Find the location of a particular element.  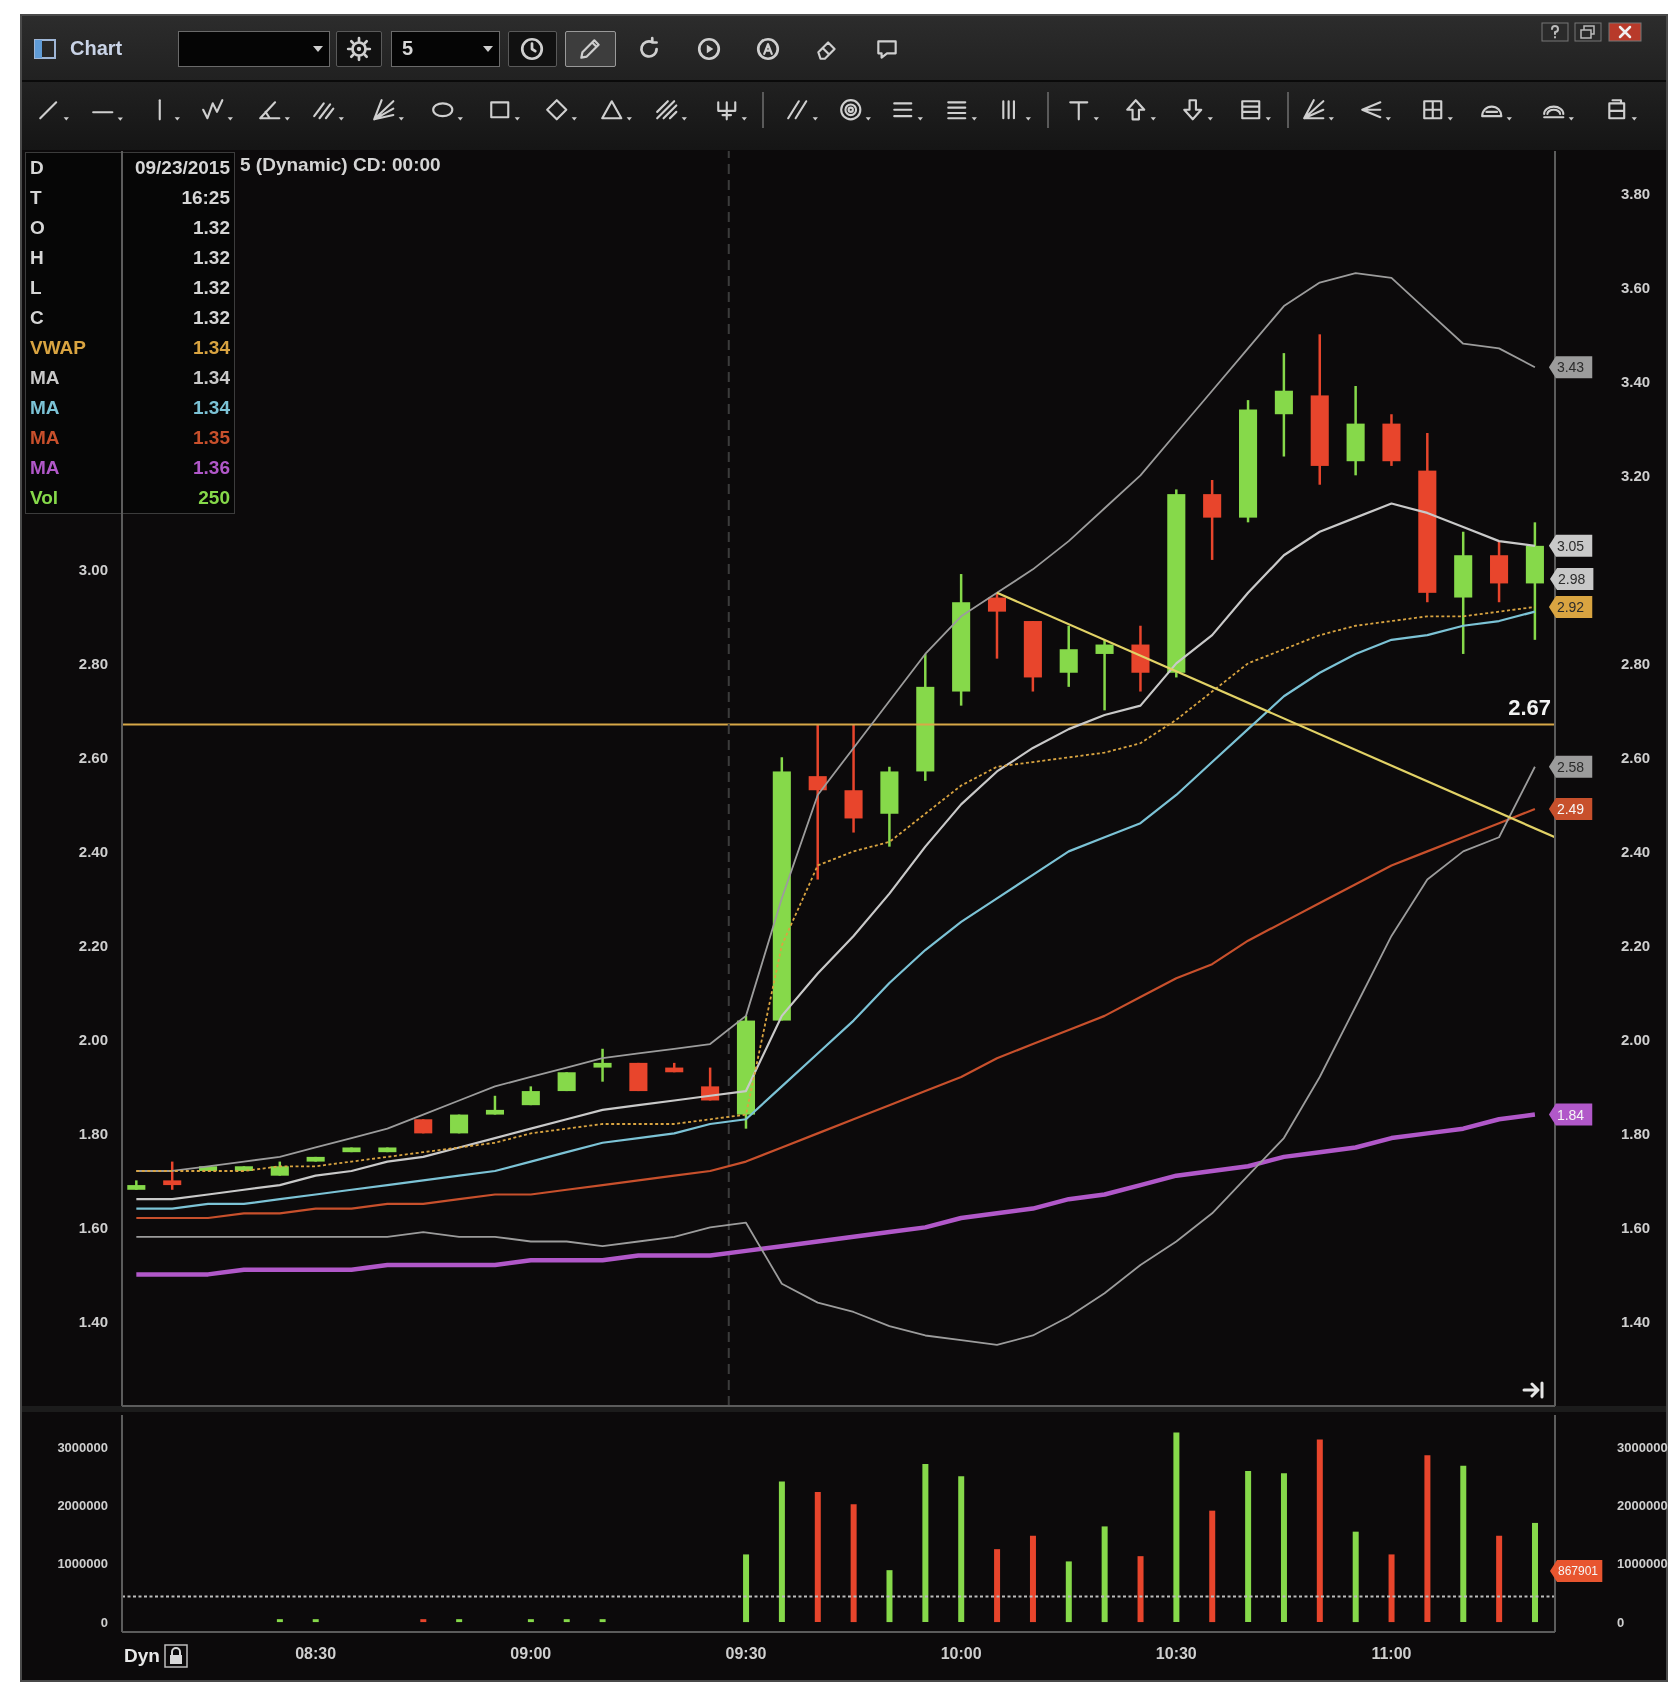

text: 1.36 is located at coordinates (211, 467).